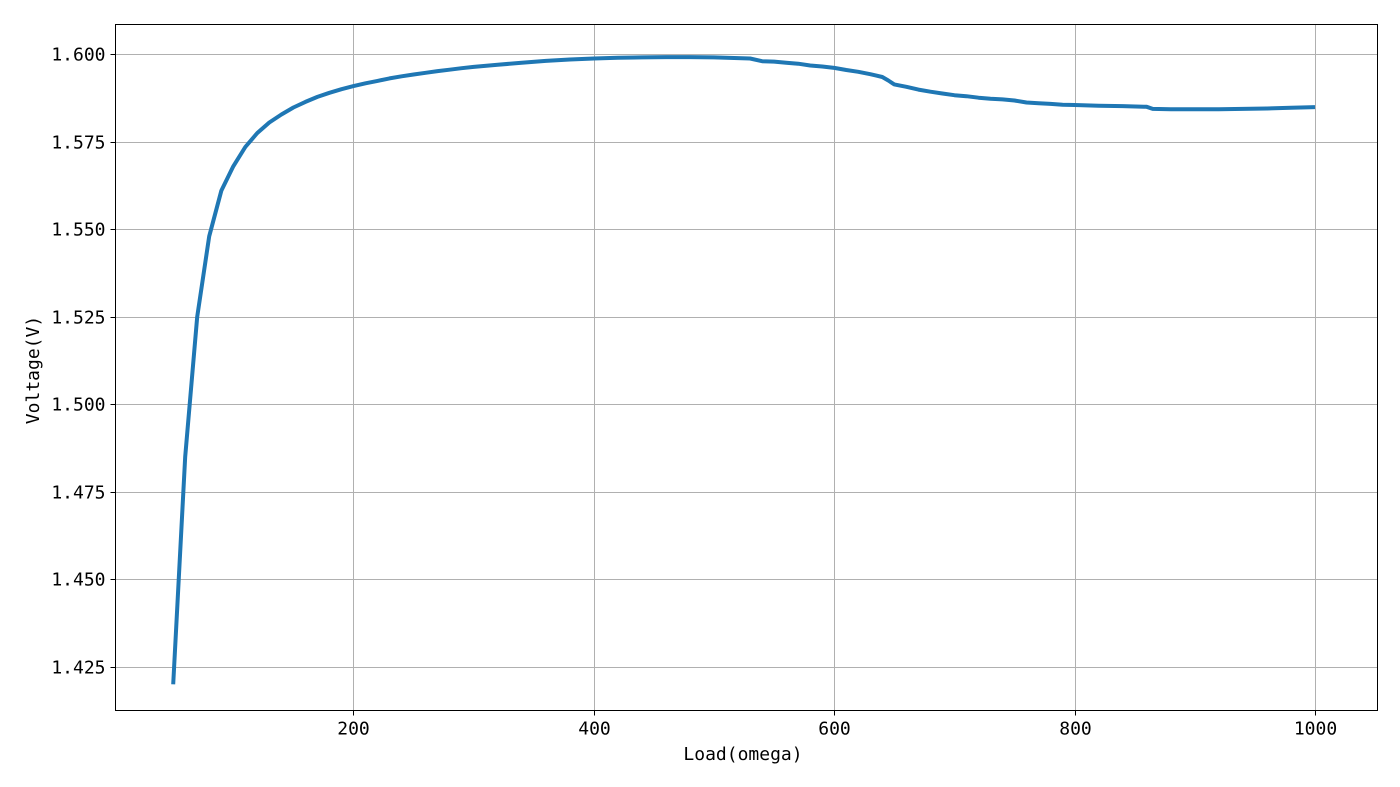 This screenshot has height=787, width=1400. What do you see at coordinates (78, 493) in the screenshot?
I see `y-tick-label: 1.475` at bounding box center [78, 493].